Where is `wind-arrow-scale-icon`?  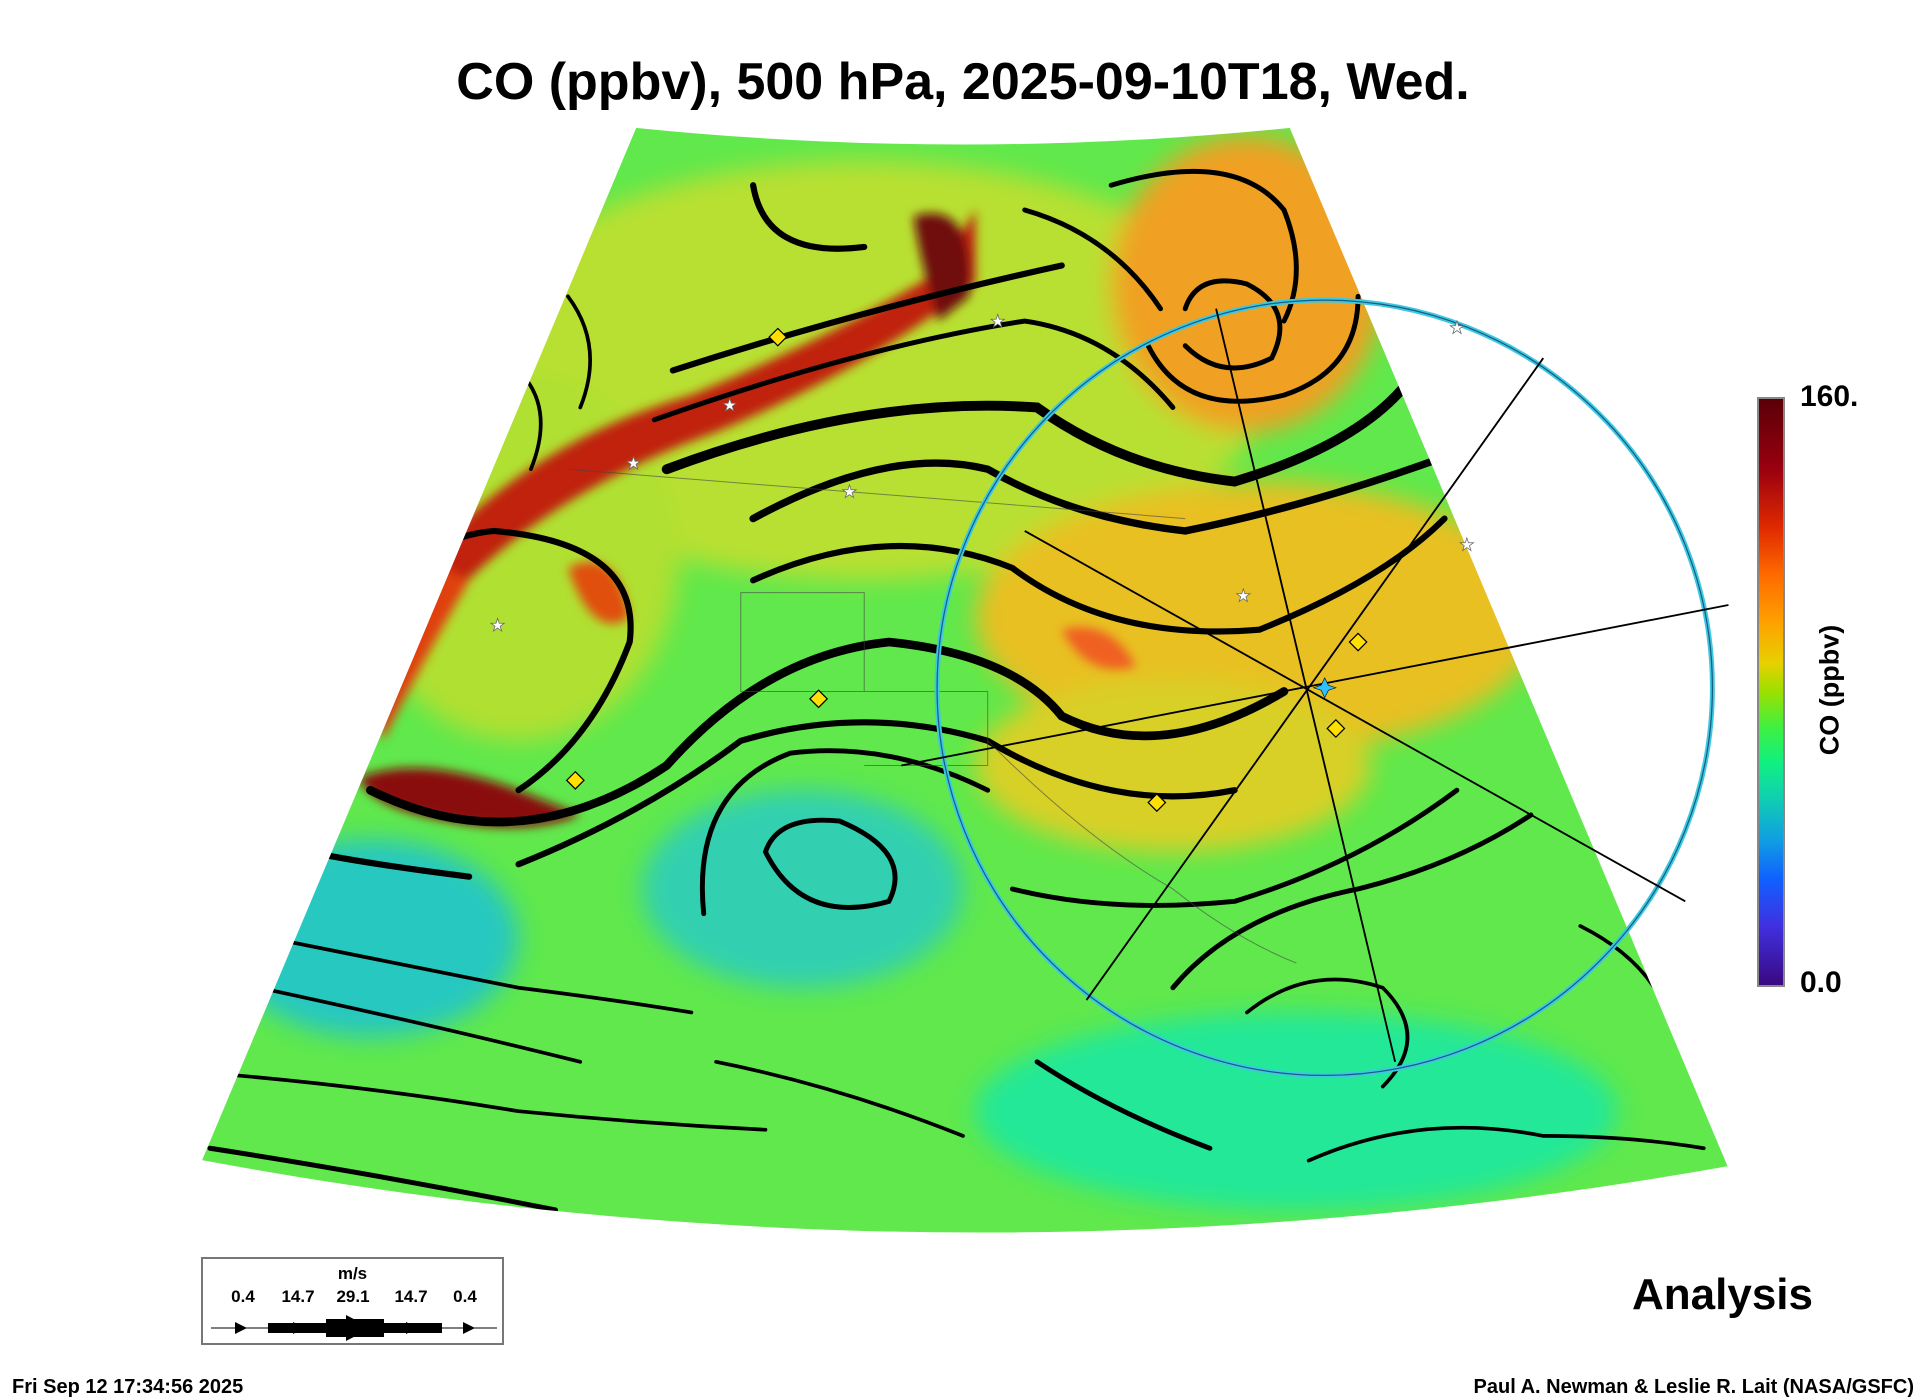 wind-arrow-scale-icon is located at coordinates (354, 1328).